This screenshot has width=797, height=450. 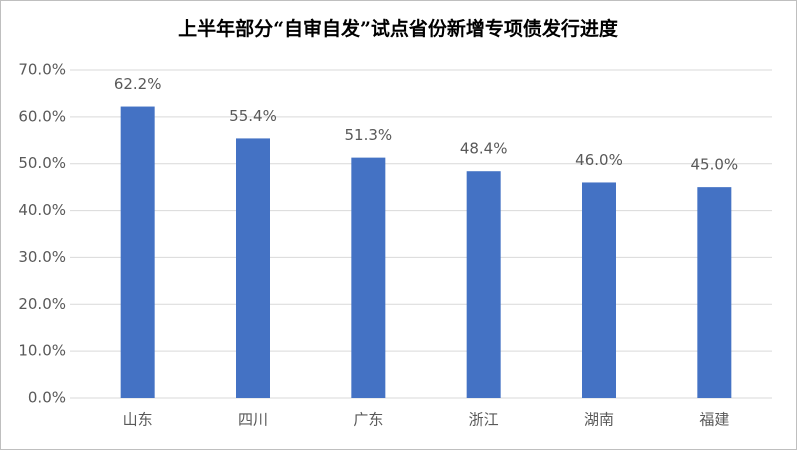 What do you see at coordinates (398, 28) in the screenshot?
I see `chart-title: 上半年部分“自审自发”试点省份新增专项债发行进度` at bounding box center [398, 28].